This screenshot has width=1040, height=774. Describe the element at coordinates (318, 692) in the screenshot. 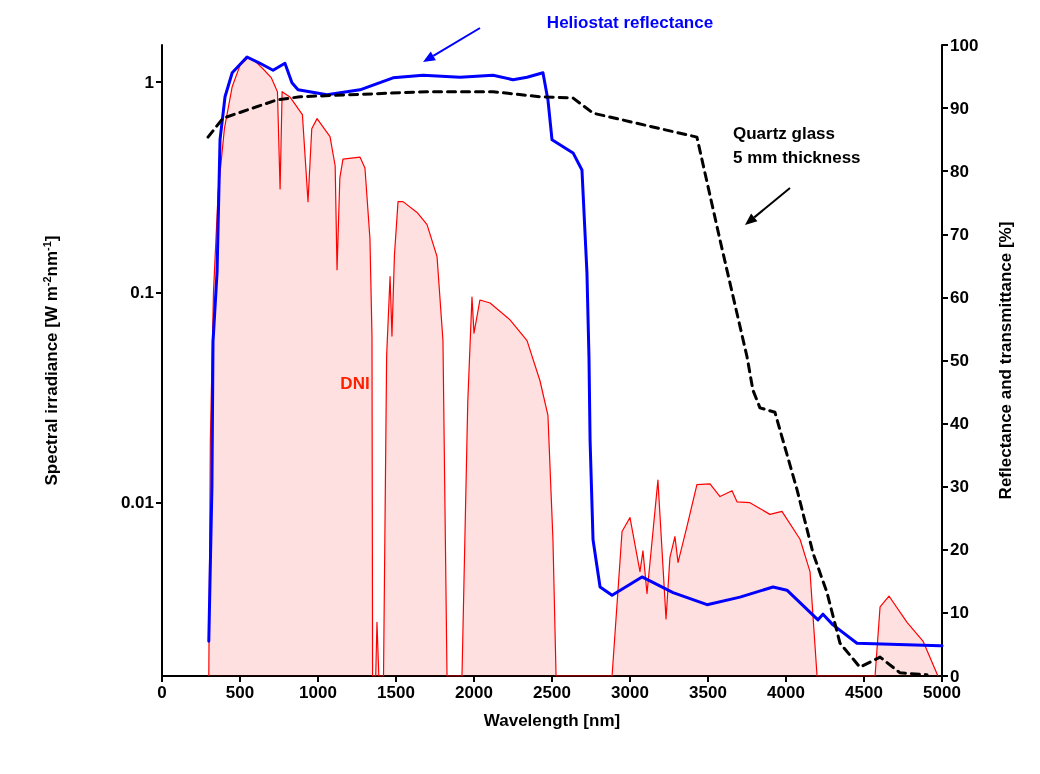

I see `x-tick-label: 1000` at that location.